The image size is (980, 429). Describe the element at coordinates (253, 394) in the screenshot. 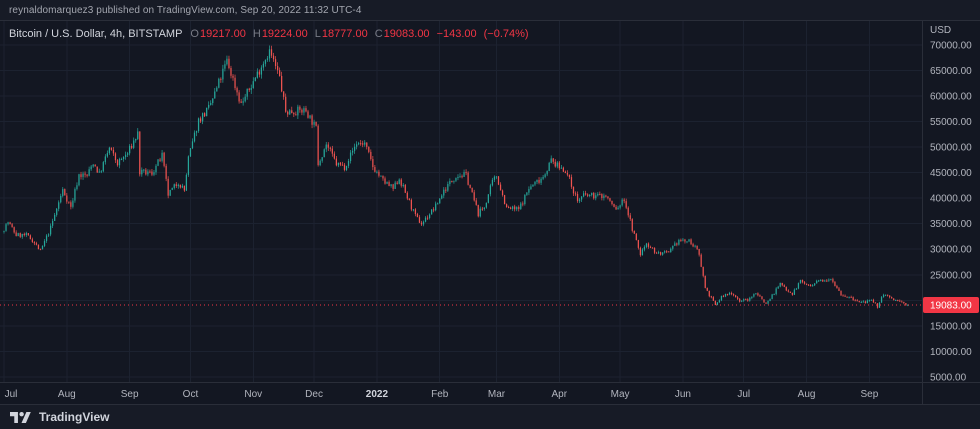

I see `time-tick-label: Nov` at that location.